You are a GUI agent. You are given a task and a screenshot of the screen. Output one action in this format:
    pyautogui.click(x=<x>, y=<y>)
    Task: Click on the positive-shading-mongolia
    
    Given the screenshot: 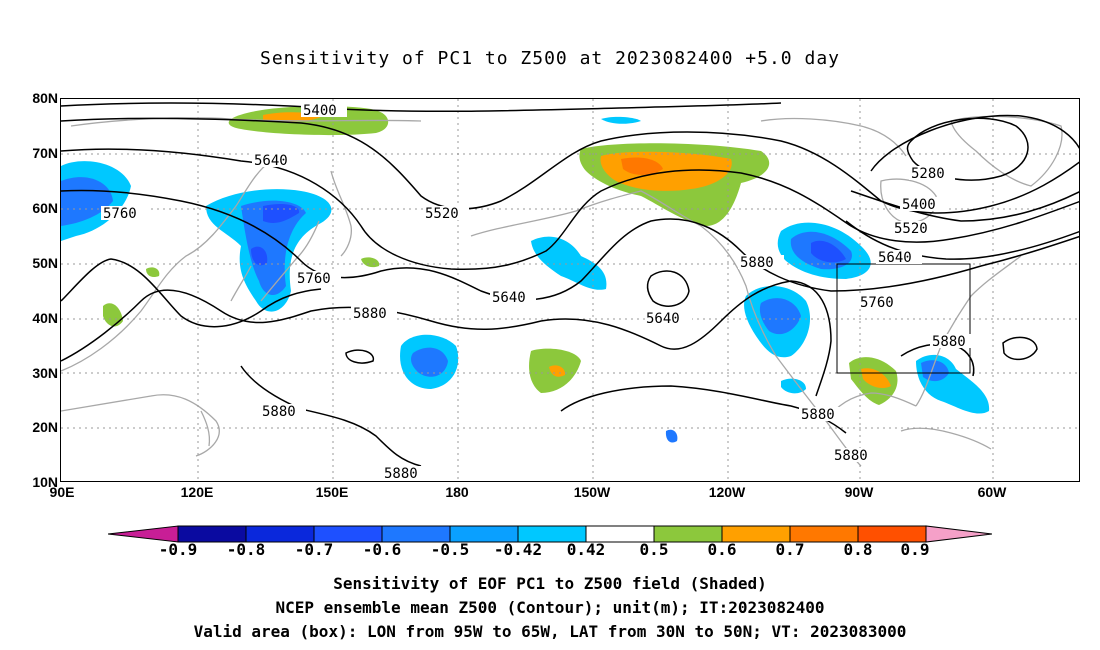 What is the action you would take?
    pyautogui.click(x=153, y=272)
    